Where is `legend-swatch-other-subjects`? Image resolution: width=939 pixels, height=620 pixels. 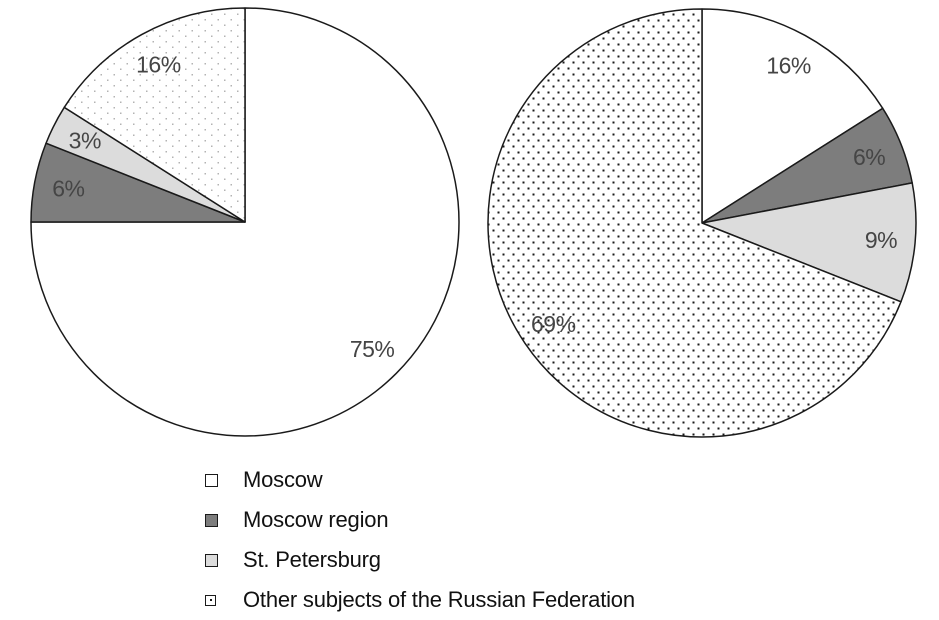
legend-swatch-other-subjects is located at coordinates (210, 600).